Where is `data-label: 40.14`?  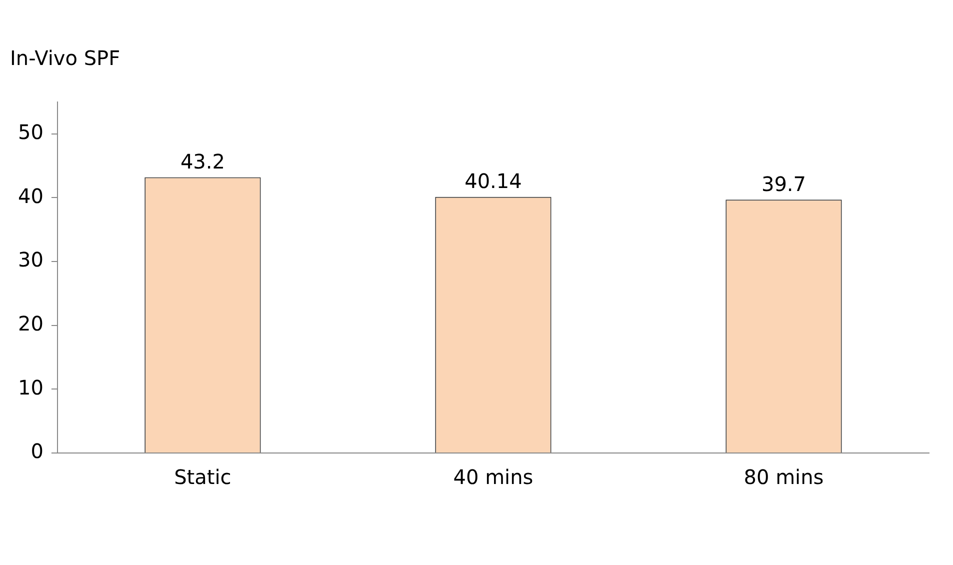
data-label: 40.14 is located at coordinates (493, 181).